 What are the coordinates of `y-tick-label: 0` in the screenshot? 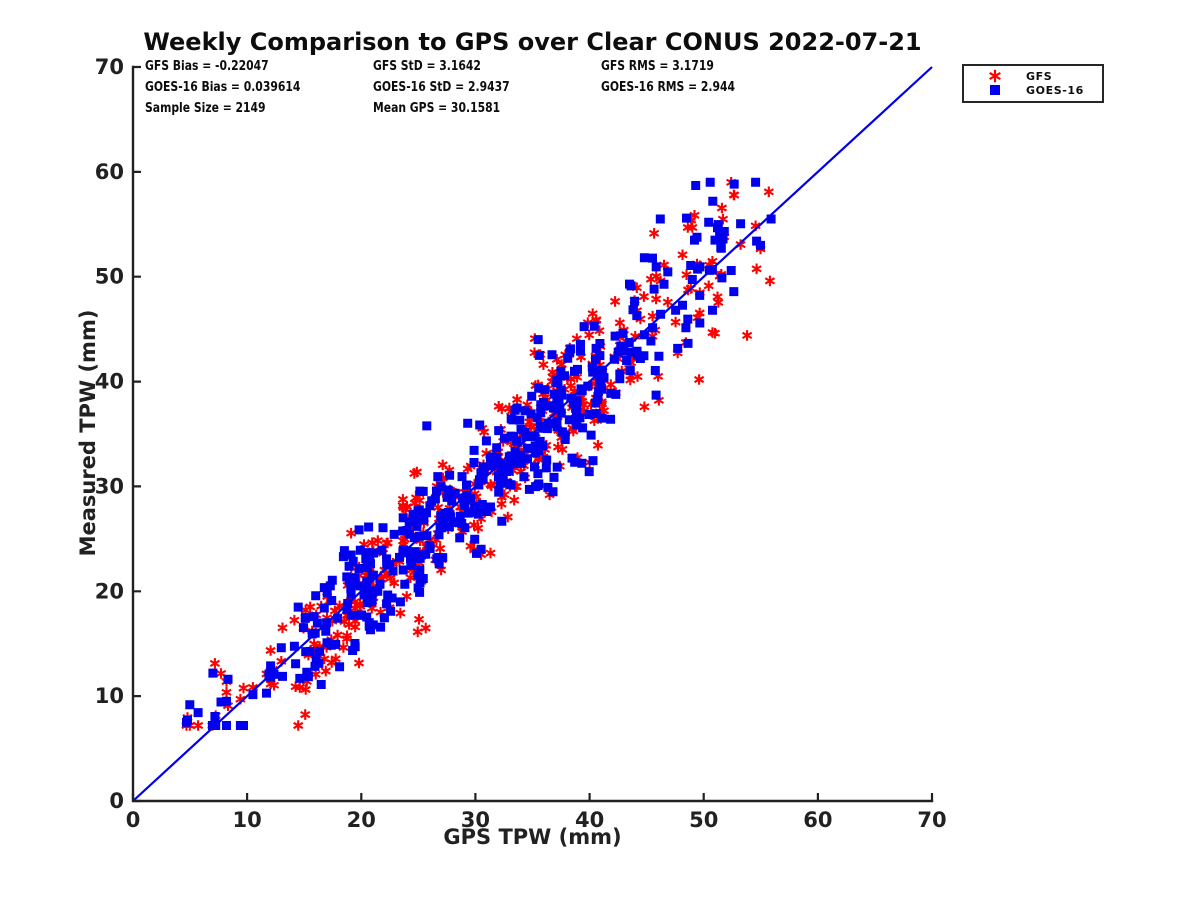 It's located at (116, 801).